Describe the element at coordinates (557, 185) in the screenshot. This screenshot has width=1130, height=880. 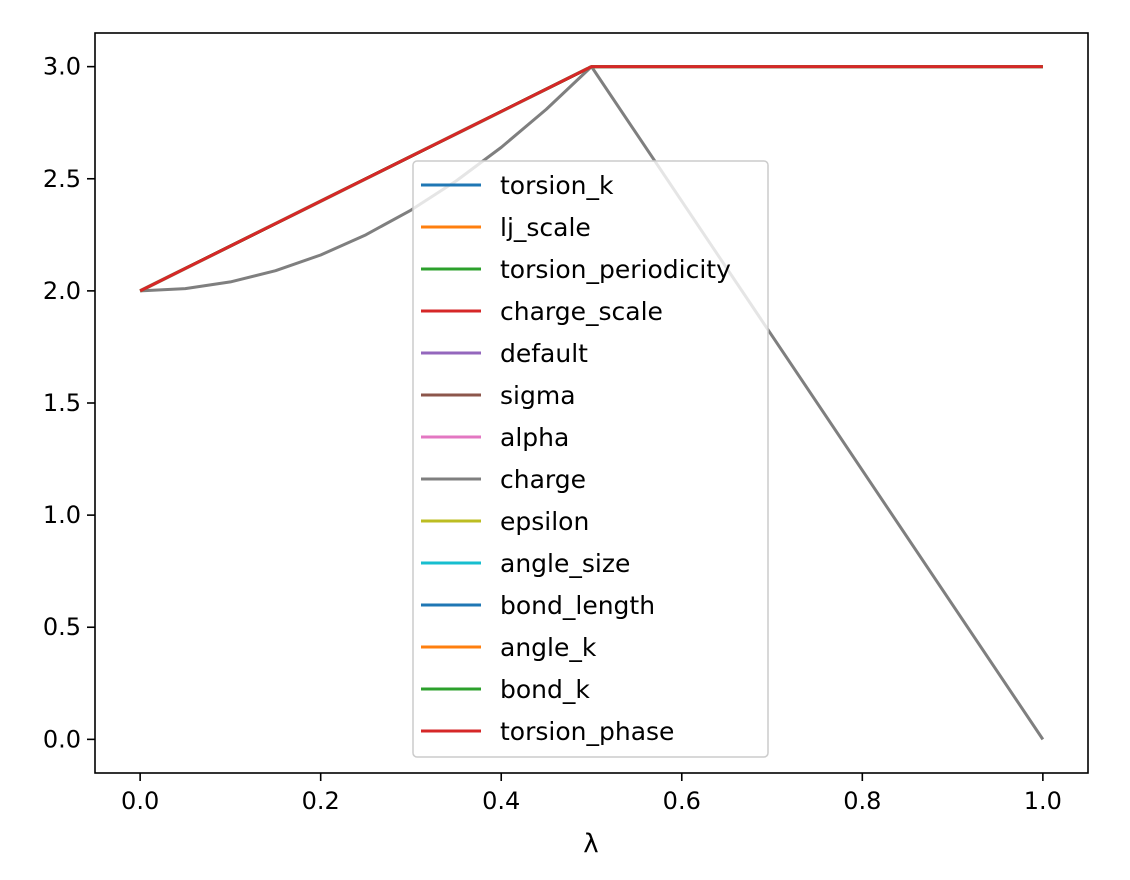
I see `legend-label-torsion-k: torsion_k` at that location.